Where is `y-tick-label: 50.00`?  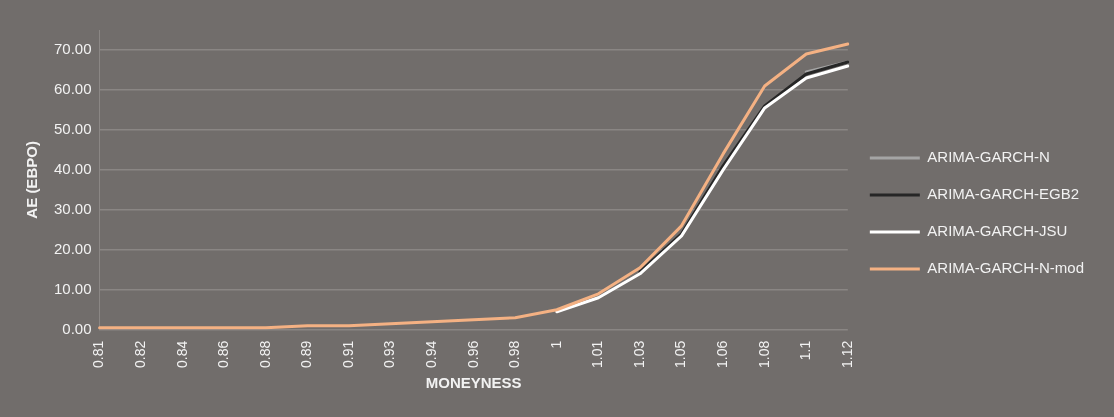 y-tick-label: 50.00 is located at coordinates (72, 129).